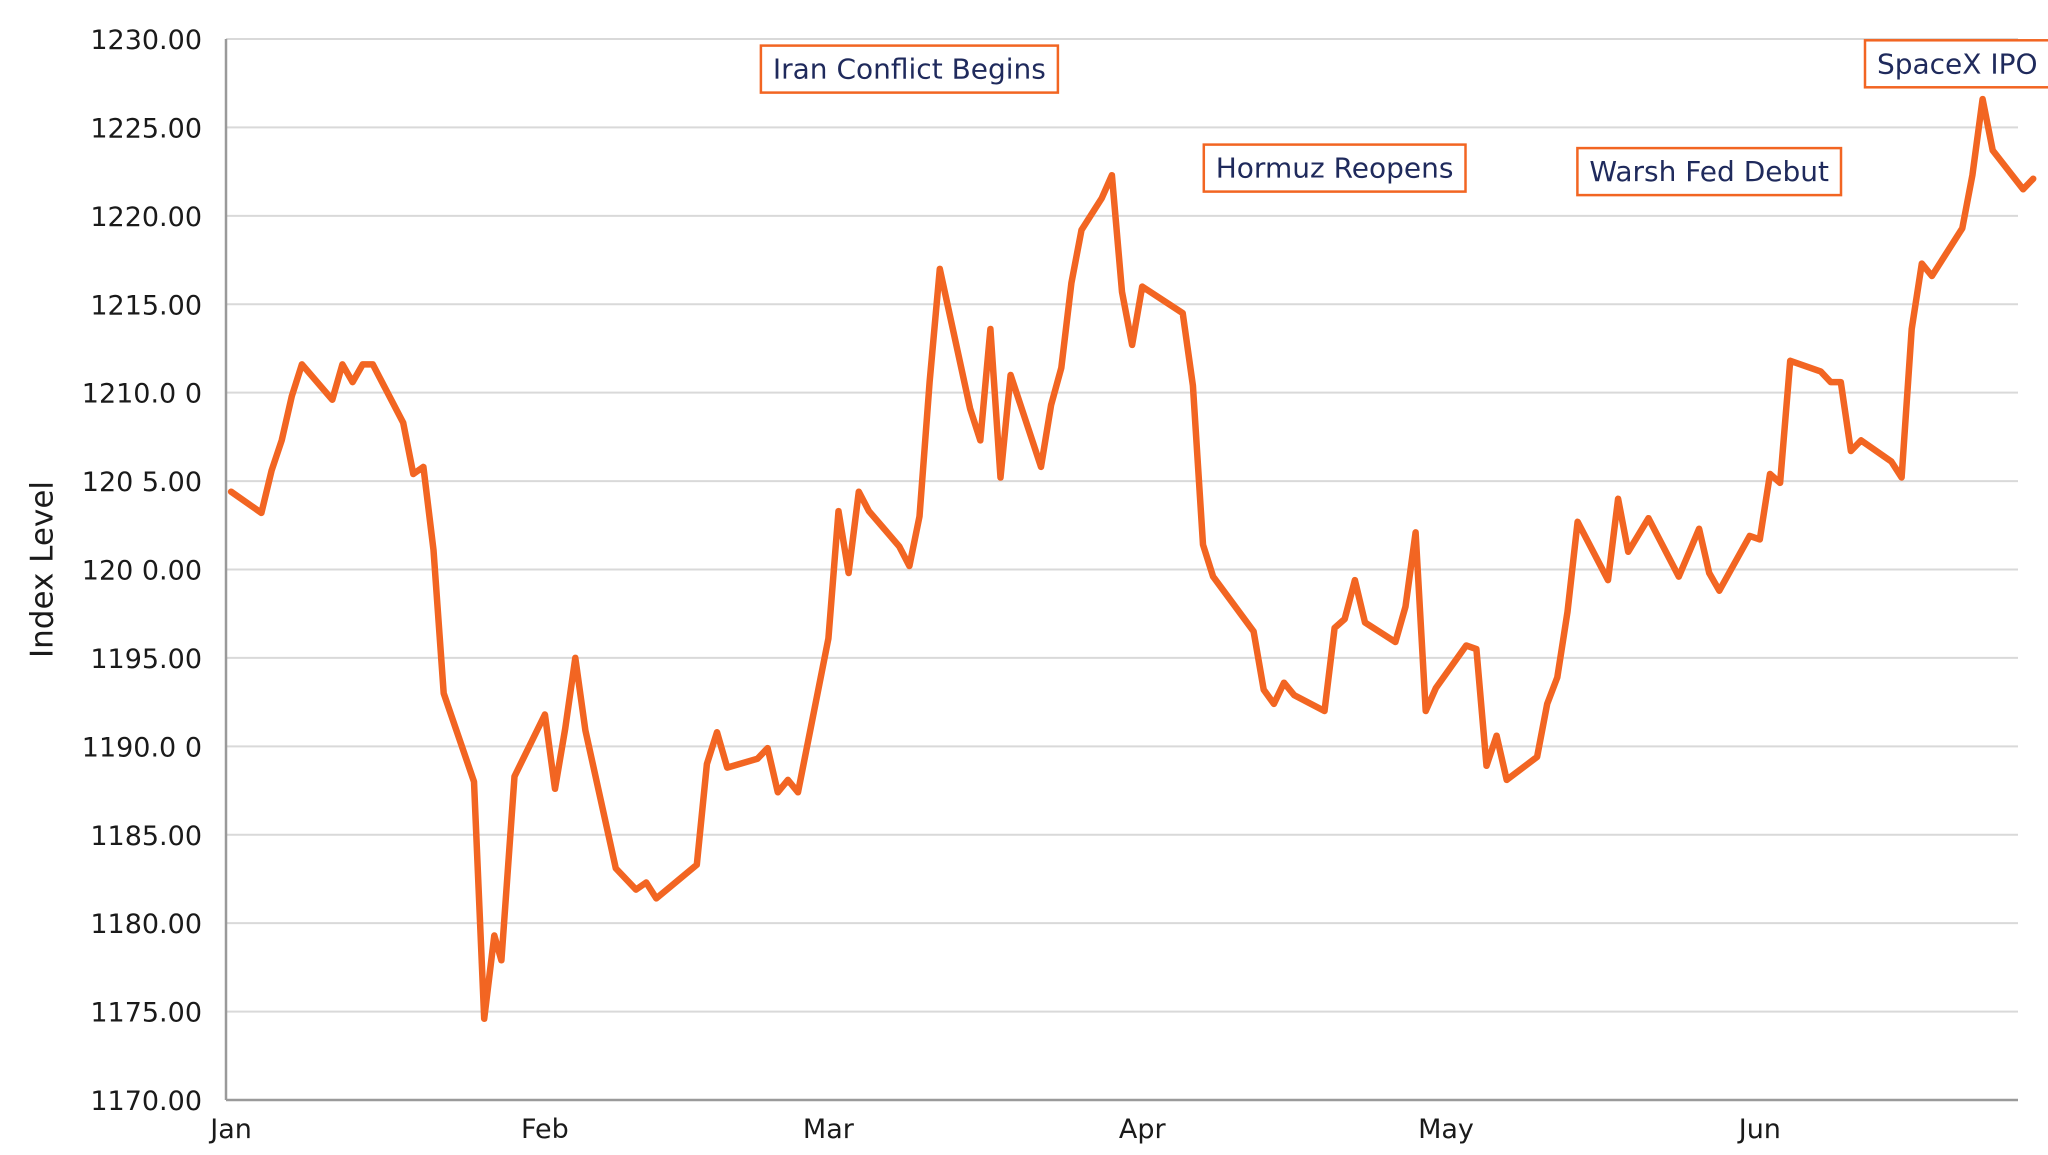  I want to click on y-tick-label: 1180.00, so click(146, 924).